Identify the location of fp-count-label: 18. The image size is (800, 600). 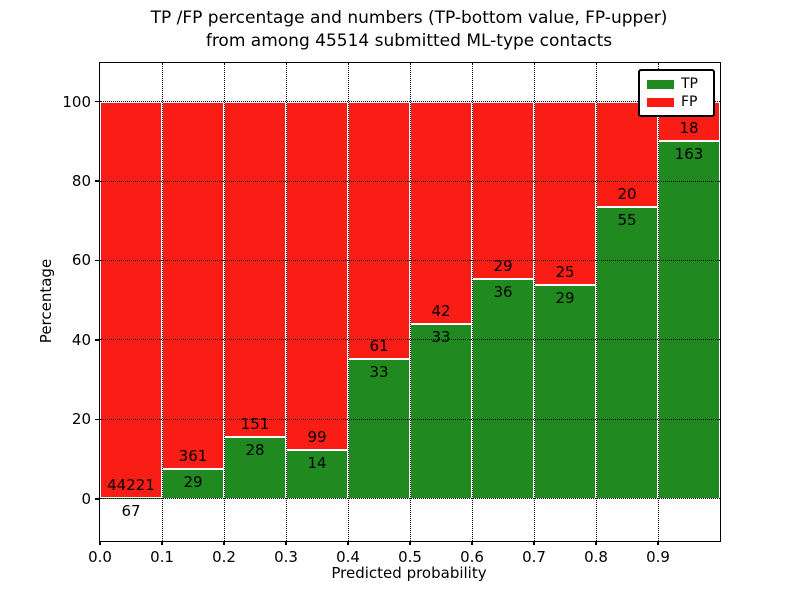
(689, 128).